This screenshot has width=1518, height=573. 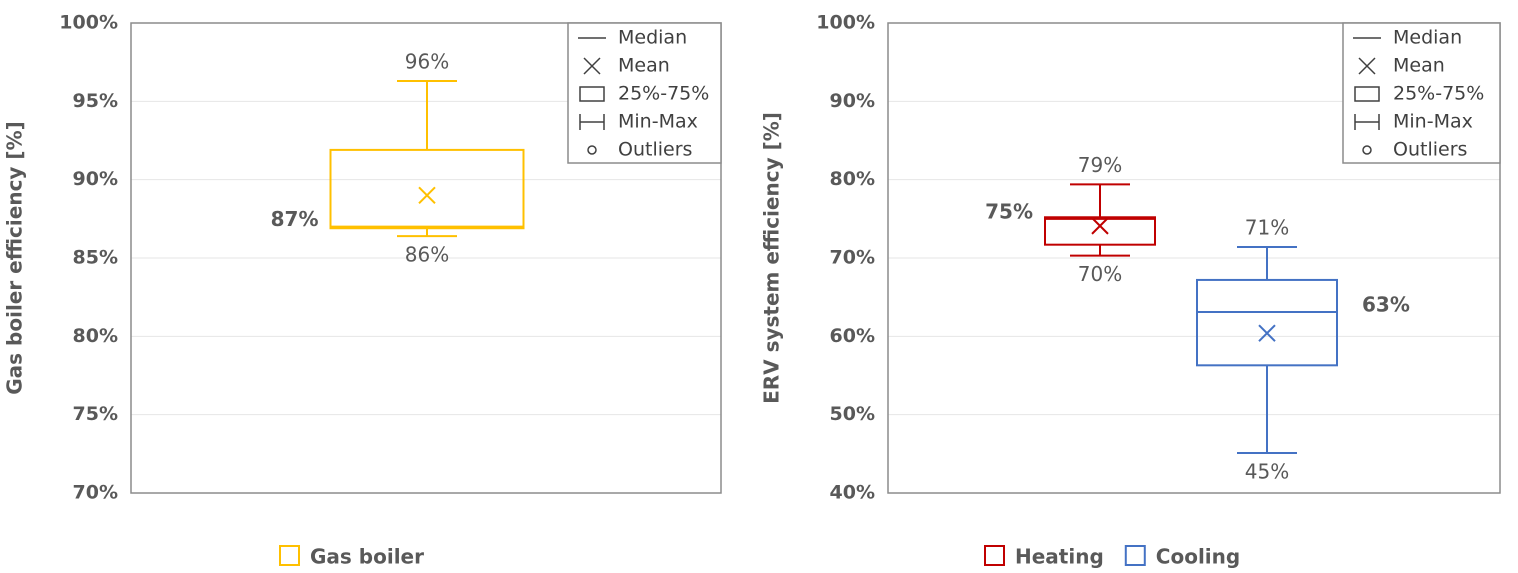 What do you see at coordinates (852, 336) in the screenshot?
I see `y-tick-label: 60%` at bounding box center [852, 336].